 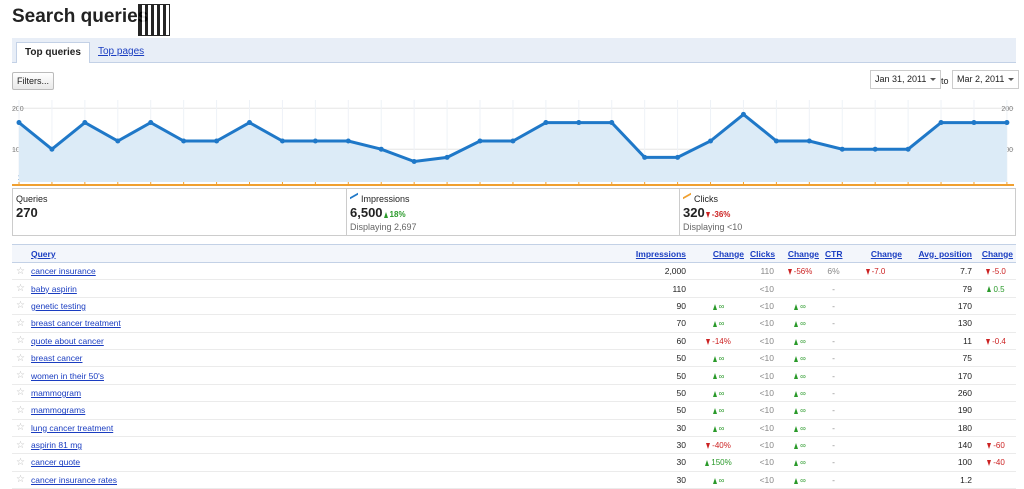 I want to click on start-date: Jan 31, 2011, so click(x=906, y=79).